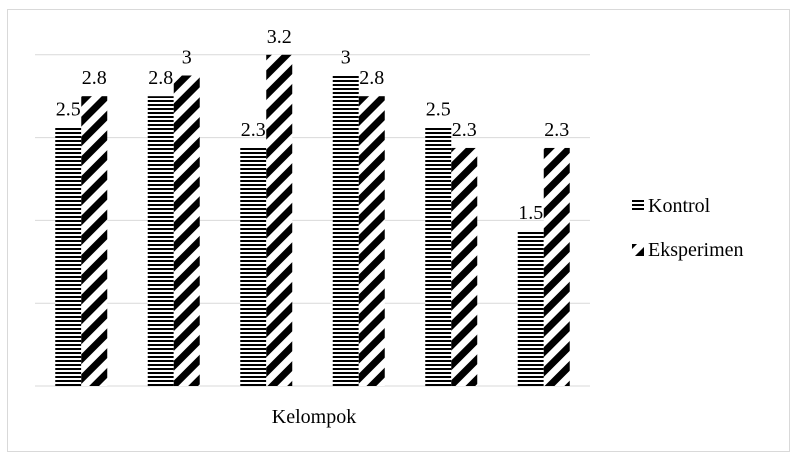 This screenshot has width=792, height=453. I want to click on data-label-eksperimen-5: 2.3, so click(464, 130).